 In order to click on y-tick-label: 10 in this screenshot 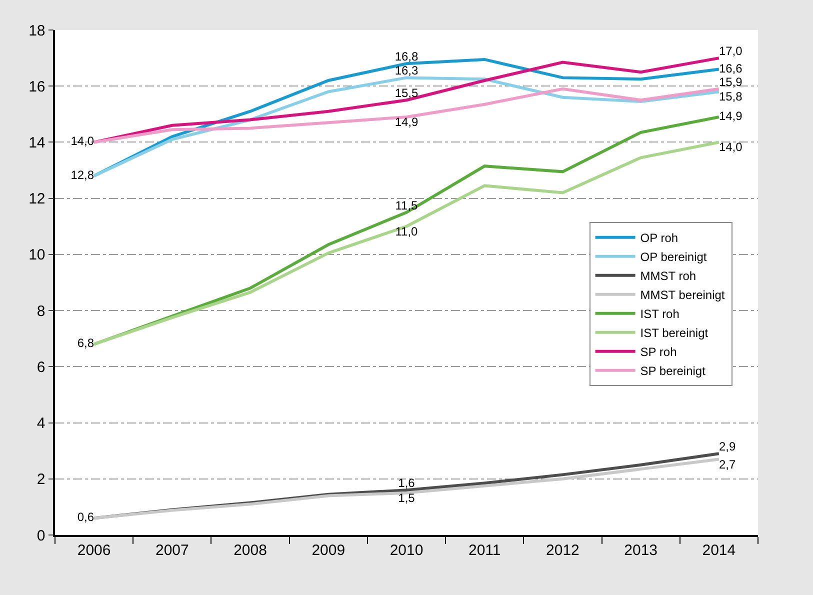, I will do `click(37, 255)`.